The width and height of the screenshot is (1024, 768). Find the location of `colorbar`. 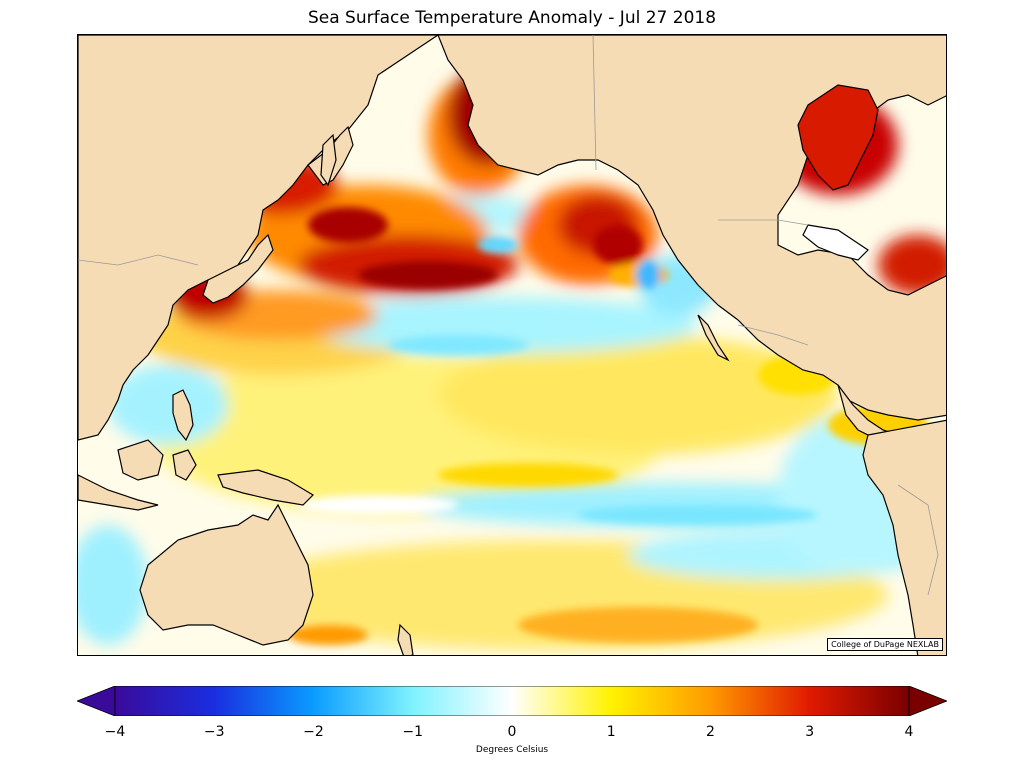

colorbar is located at coordinates (512, 701).